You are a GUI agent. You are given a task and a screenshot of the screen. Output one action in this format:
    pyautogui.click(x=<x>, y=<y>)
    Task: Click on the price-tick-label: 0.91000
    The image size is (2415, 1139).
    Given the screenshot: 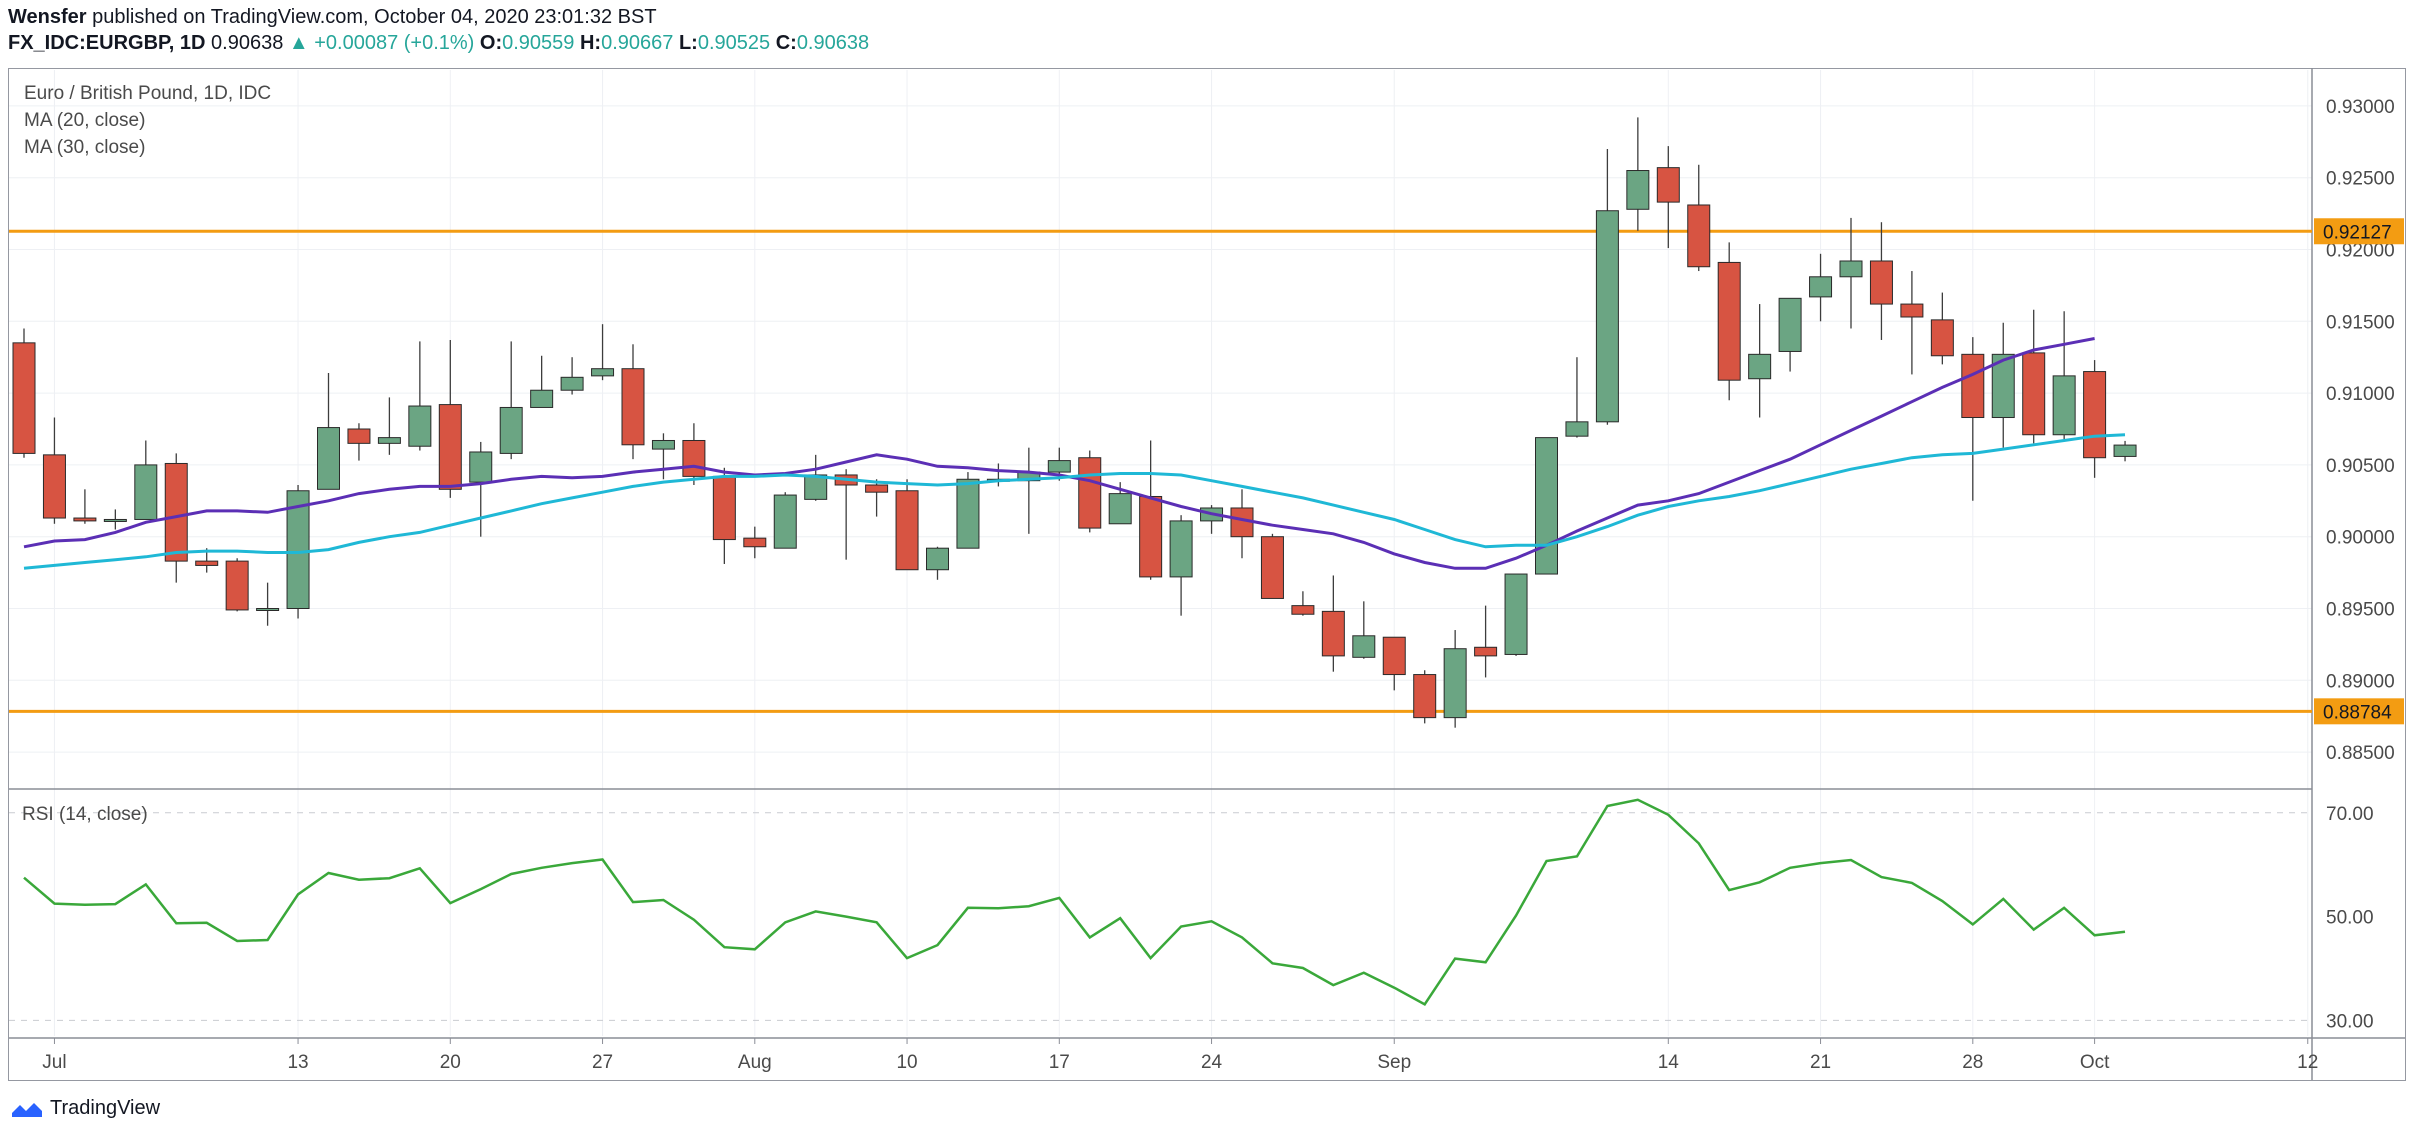 What is the action you would take?
    pyautogui.click(x=2360, y=394)
    